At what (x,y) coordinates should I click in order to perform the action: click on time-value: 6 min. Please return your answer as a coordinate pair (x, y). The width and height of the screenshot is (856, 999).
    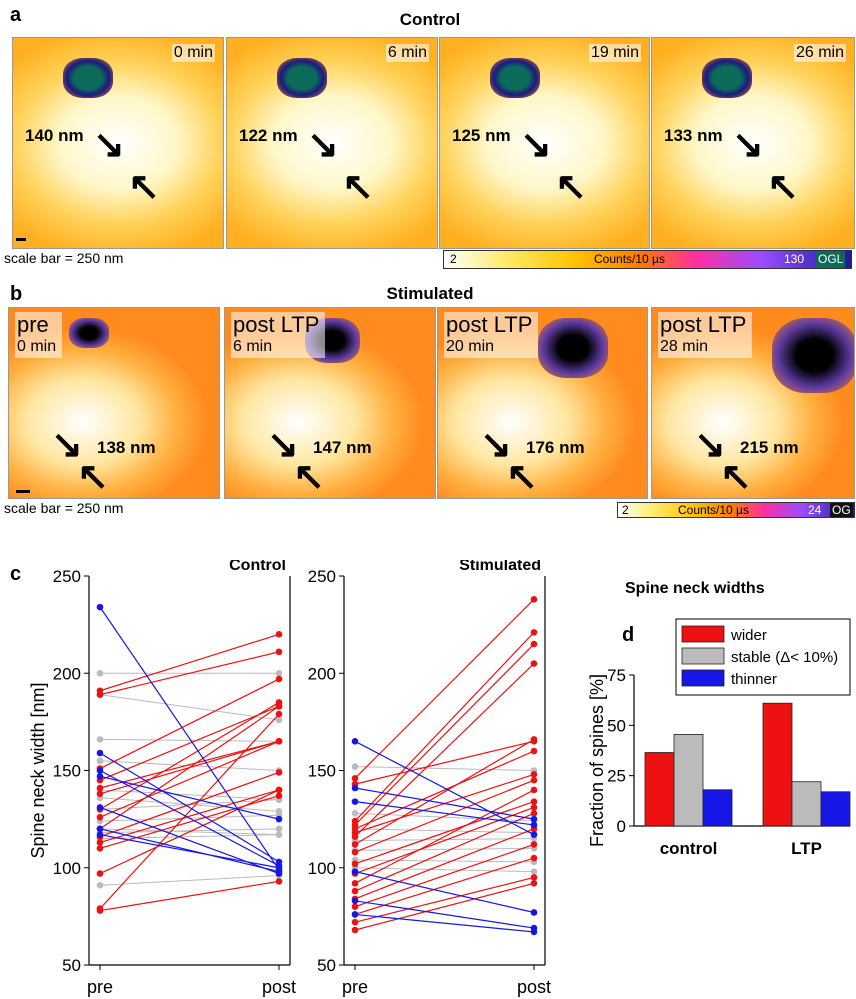
    Looking at the image, I should click on (253, 346).